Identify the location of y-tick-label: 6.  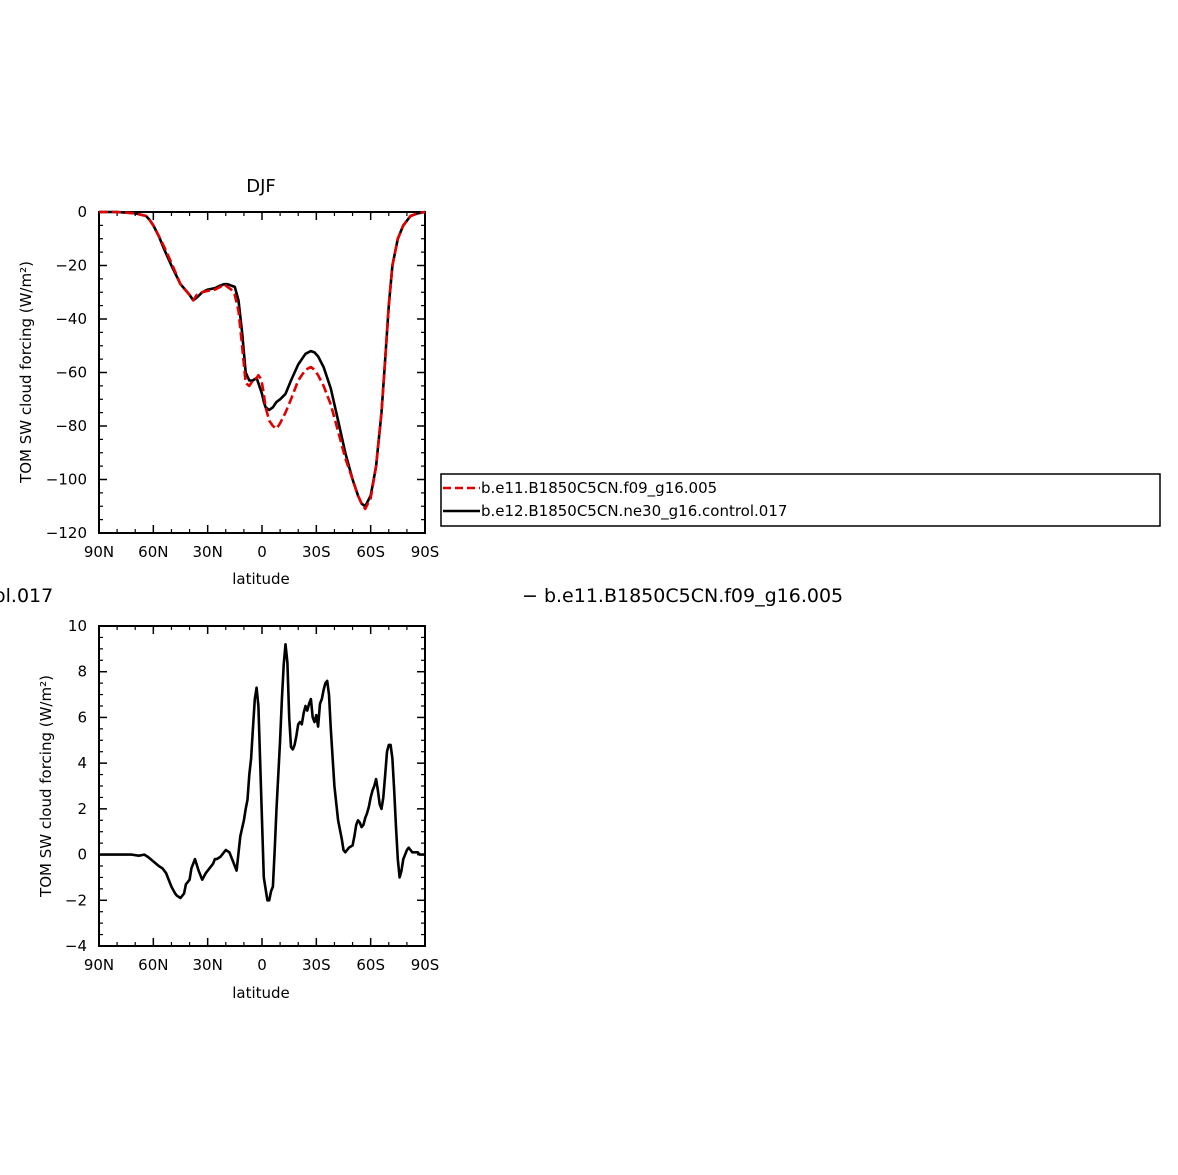
(82, 717).